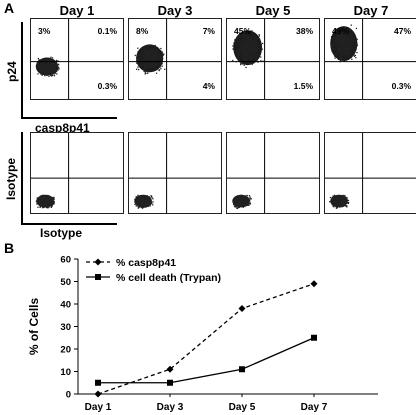 This screenshot has width=416, height=415. I want to click on bottom-row-x-label: Isotype, so click(61, 233).